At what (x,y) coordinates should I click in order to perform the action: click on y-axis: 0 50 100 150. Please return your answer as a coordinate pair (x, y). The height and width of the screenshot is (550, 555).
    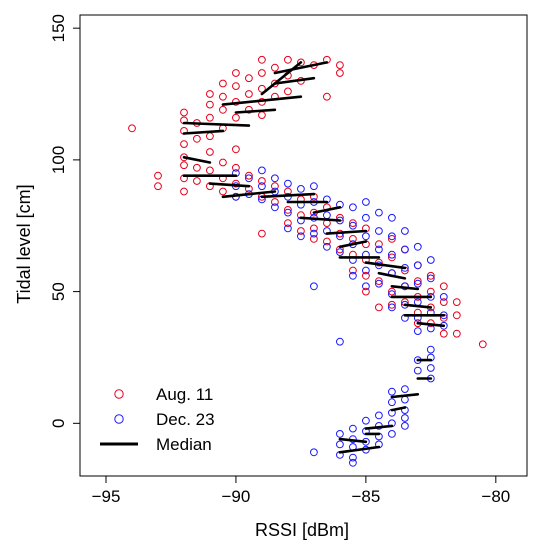
    Looking at the image, I should click on (64, 221).